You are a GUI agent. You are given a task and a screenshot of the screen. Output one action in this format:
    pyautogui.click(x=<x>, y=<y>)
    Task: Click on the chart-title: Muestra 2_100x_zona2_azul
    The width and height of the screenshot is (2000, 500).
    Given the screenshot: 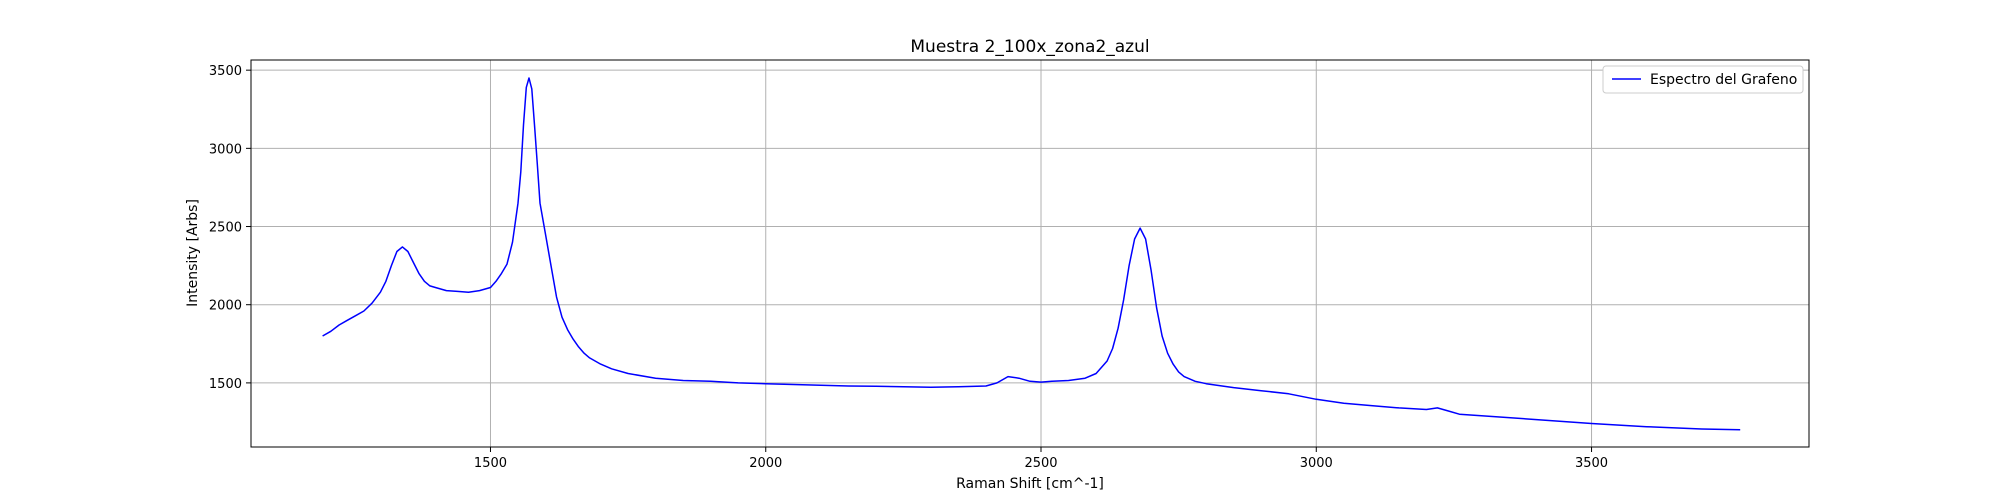 What is the action you would take?
    pyautogui.click(x=1029, y=47)
    